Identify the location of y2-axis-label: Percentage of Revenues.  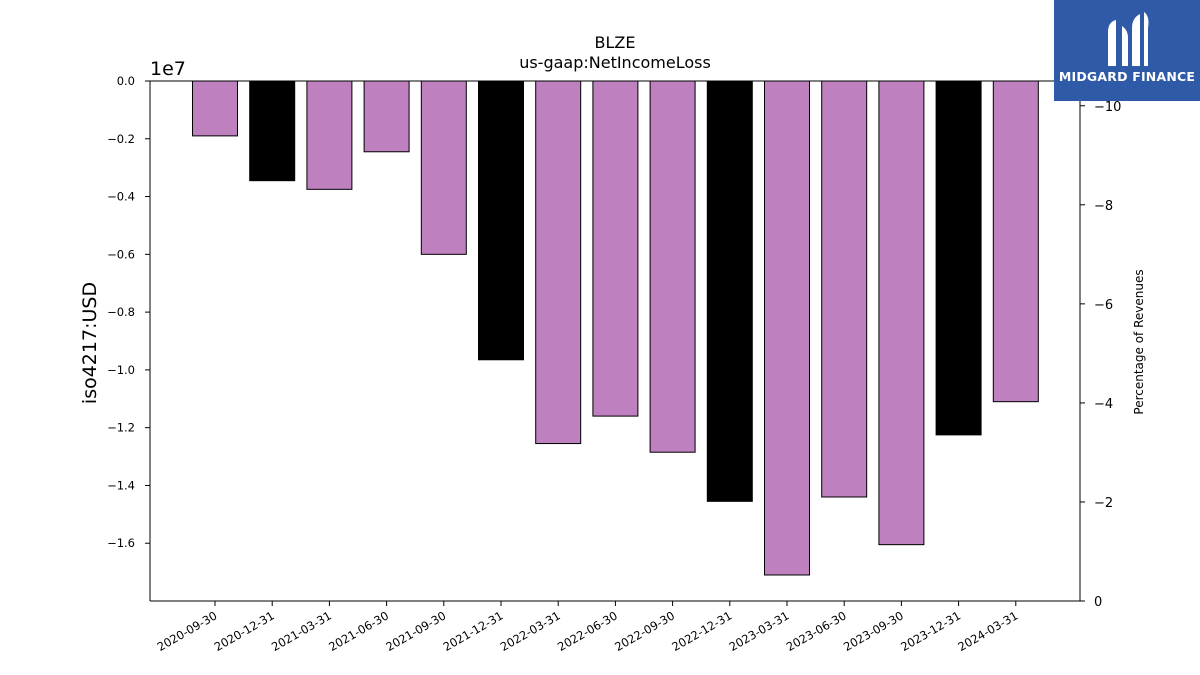
(1139, 341).